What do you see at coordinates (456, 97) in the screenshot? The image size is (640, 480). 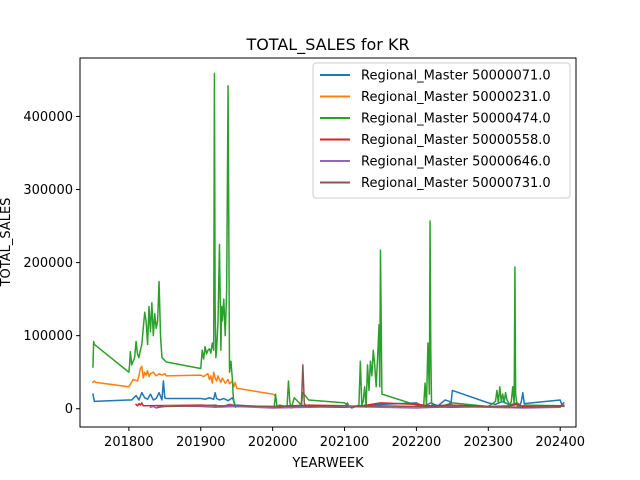 I see `legend-label: Regional_Master 50000231.0` at bounding box center [456, 97].